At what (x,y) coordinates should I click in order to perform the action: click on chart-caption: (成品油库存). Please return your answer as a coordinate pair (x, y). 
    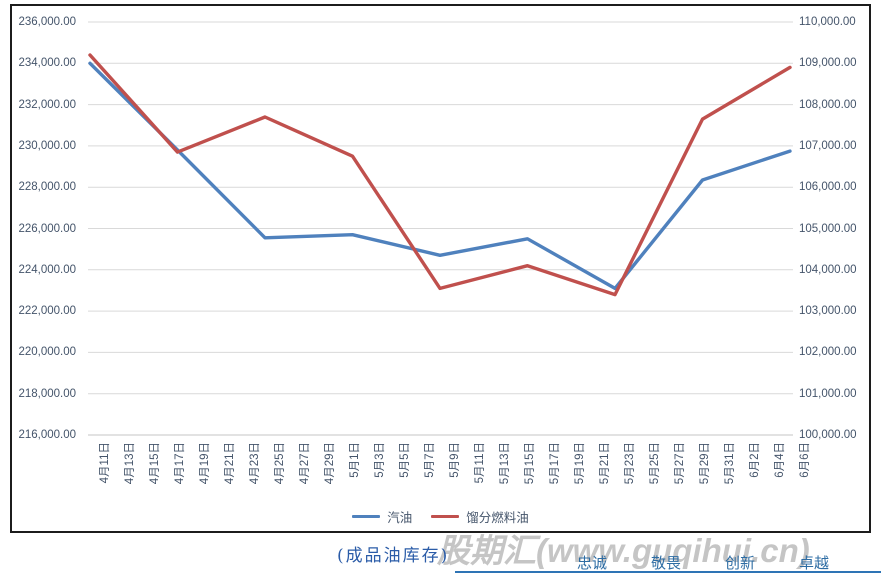
    Looking at the image, I should click on (393, 556).